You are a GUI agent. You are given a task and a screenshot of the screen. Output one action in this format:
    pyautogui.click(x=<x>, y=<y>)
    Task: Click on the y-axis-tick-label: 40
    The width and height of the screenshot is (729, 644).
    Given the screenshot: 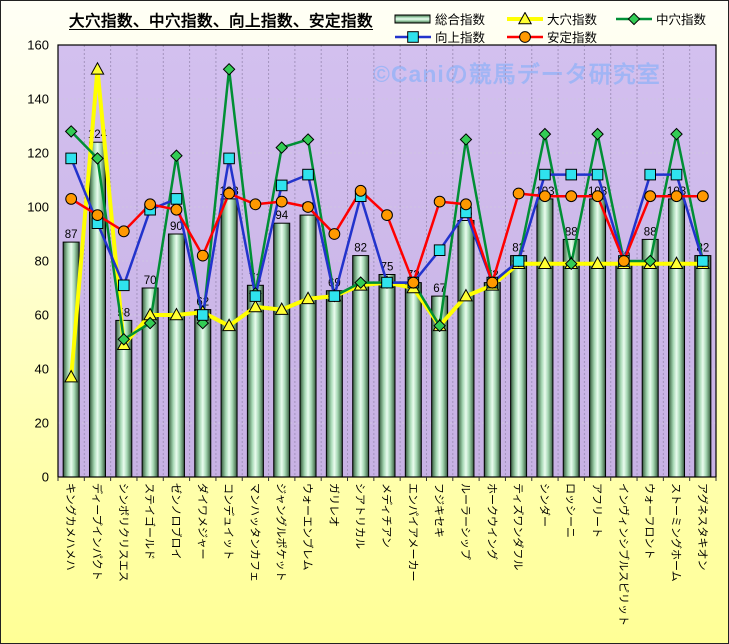 What is the action you would take?
    pyautogui.click(x=42, y=369)
    